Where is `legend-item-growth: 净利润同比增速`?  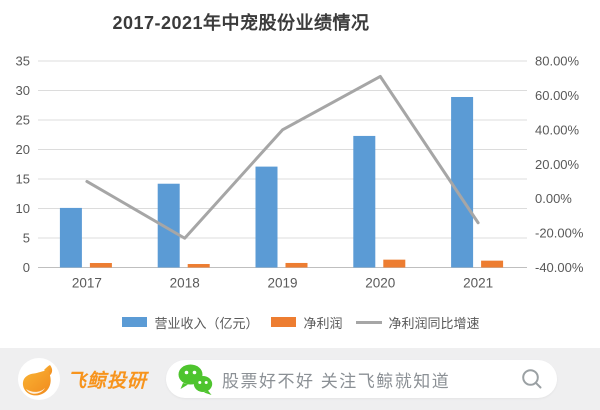 legend-item-growth: 净利润同比增速 is located at coordinates (417, 322).